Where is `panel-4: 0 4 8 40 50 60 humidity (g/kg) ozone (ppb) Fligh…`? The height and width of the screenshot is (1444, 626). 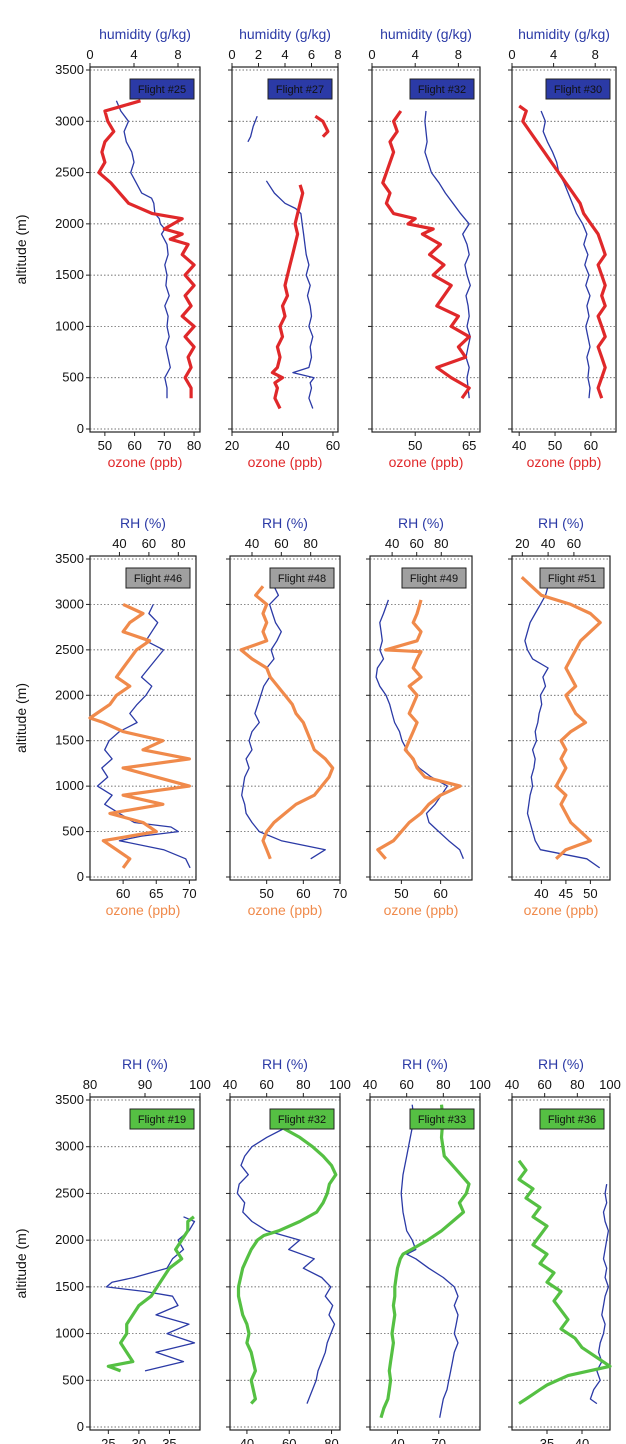
panel-4: 0 4 8 40 50 60 humidity (g/kg) ozone (ppb) Fligh… is located at coordinates (562, 248).